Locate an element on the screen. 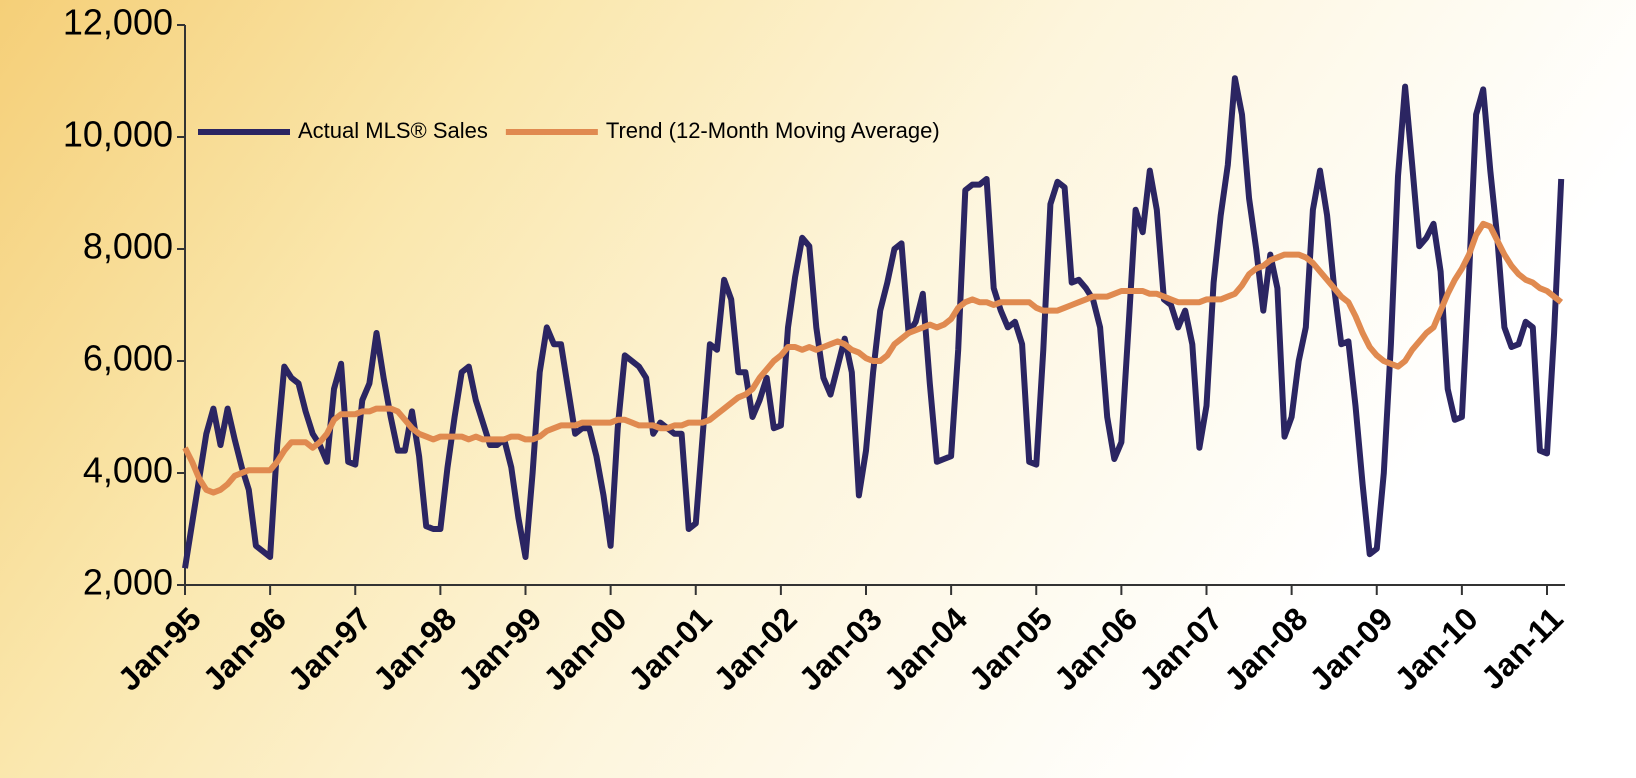 The width and height of the screenshot is (1636, 778). y-tick-label: 12,000 is located at coordinates (118, 22).